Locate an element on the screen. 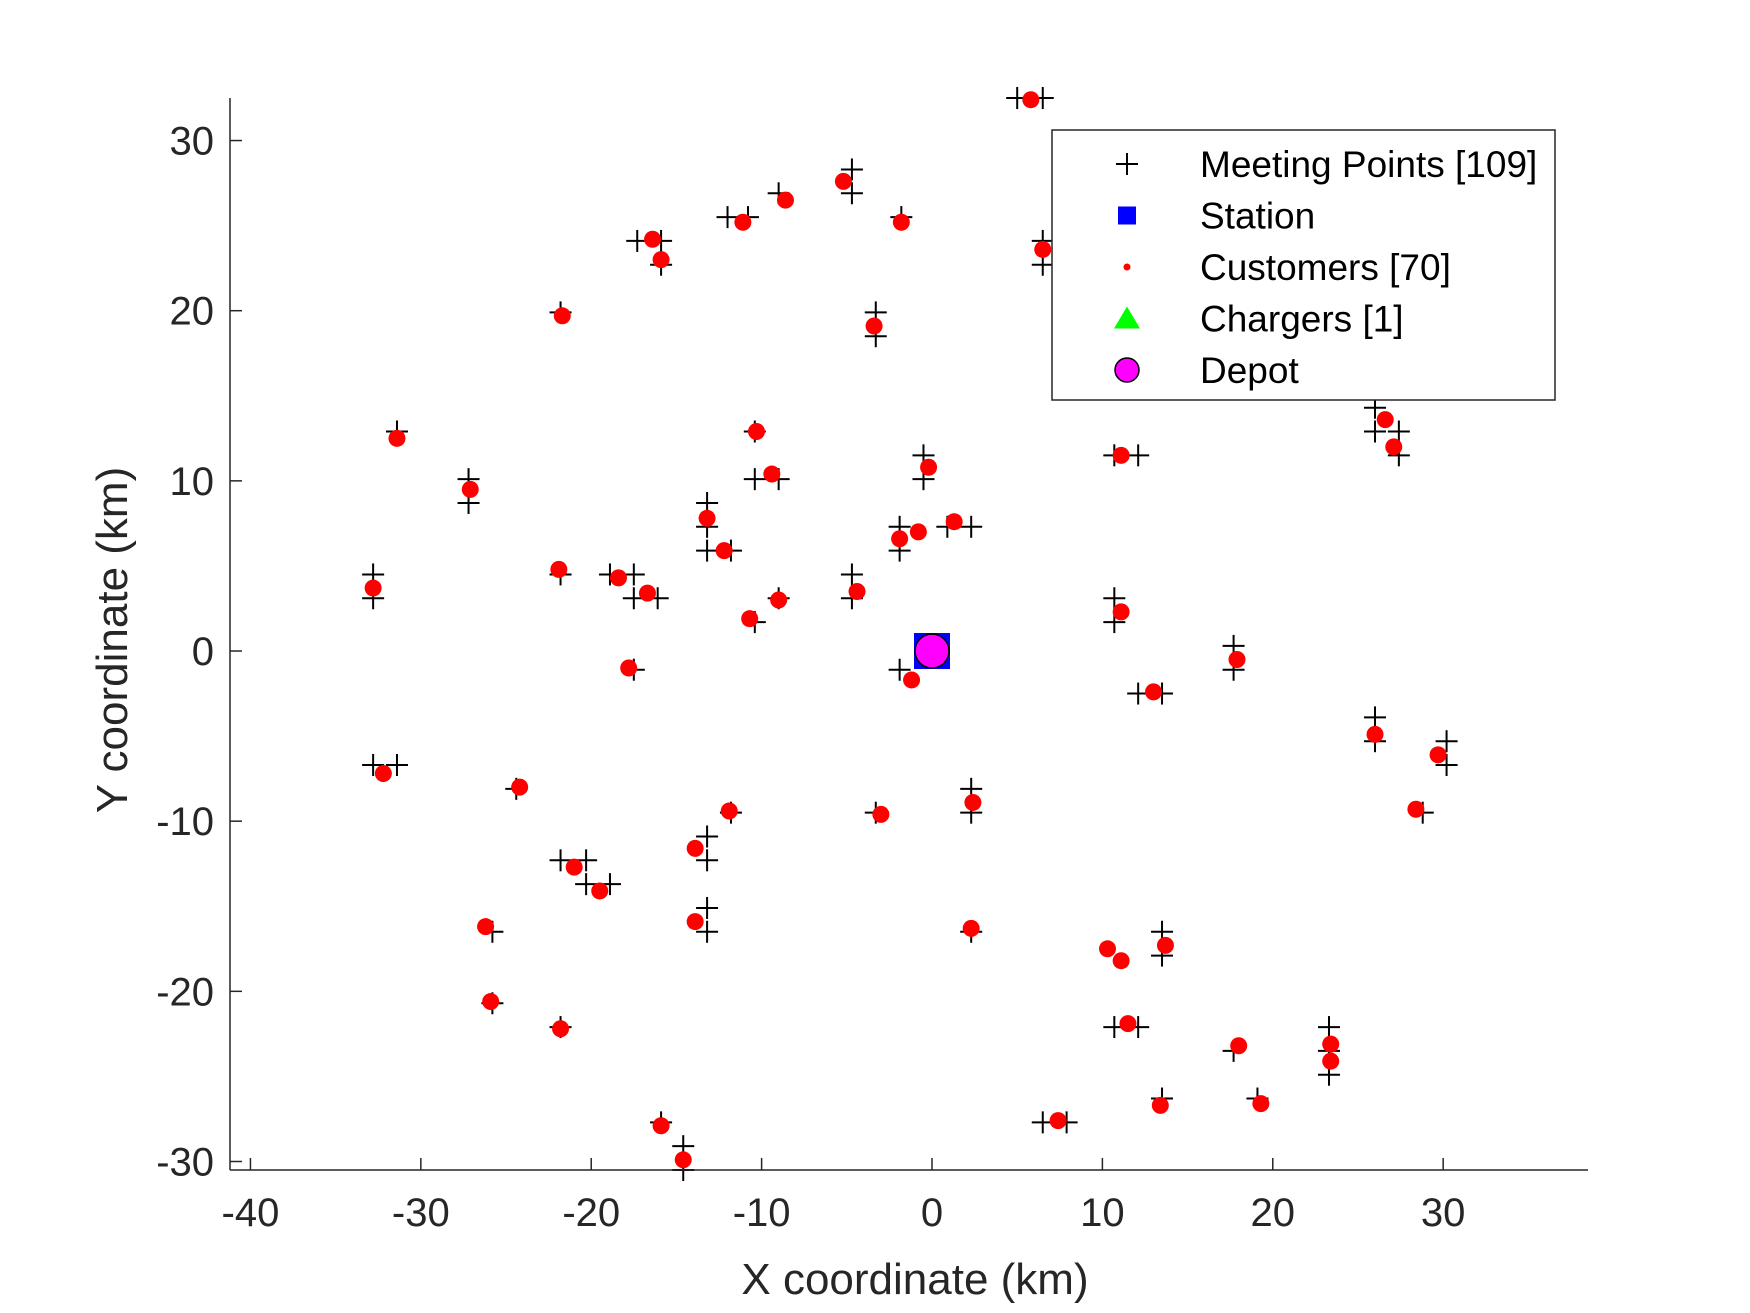  x-tick-label: -10 is located at coordinates (762, 1213).